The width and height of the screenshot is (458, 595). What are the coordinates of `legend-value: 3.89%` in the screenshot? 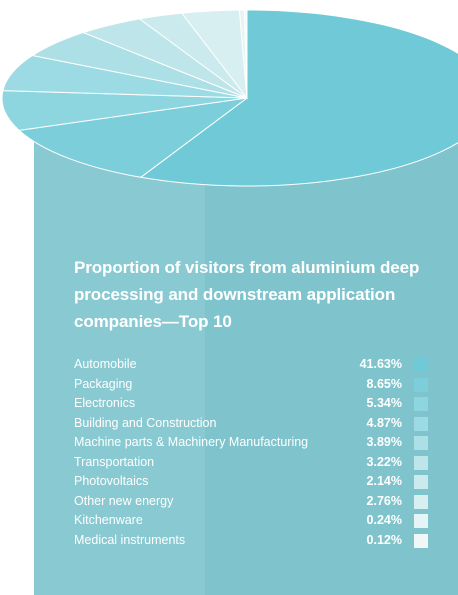 It's located at (384, 442).